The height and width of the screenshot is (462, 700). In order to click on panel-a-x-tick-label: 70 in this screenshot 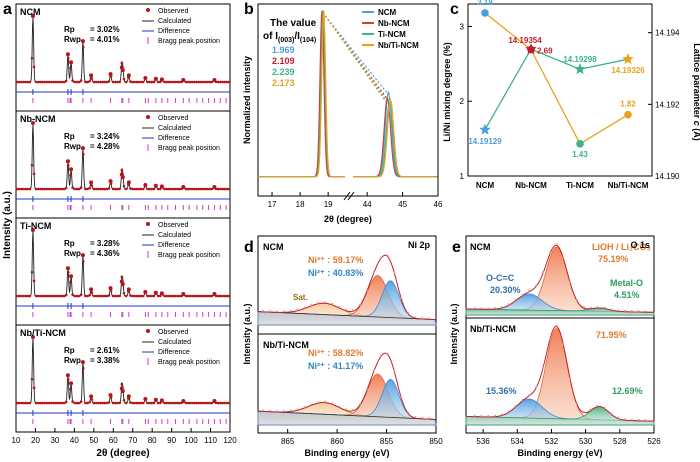, I will do `click(132, 440)`.